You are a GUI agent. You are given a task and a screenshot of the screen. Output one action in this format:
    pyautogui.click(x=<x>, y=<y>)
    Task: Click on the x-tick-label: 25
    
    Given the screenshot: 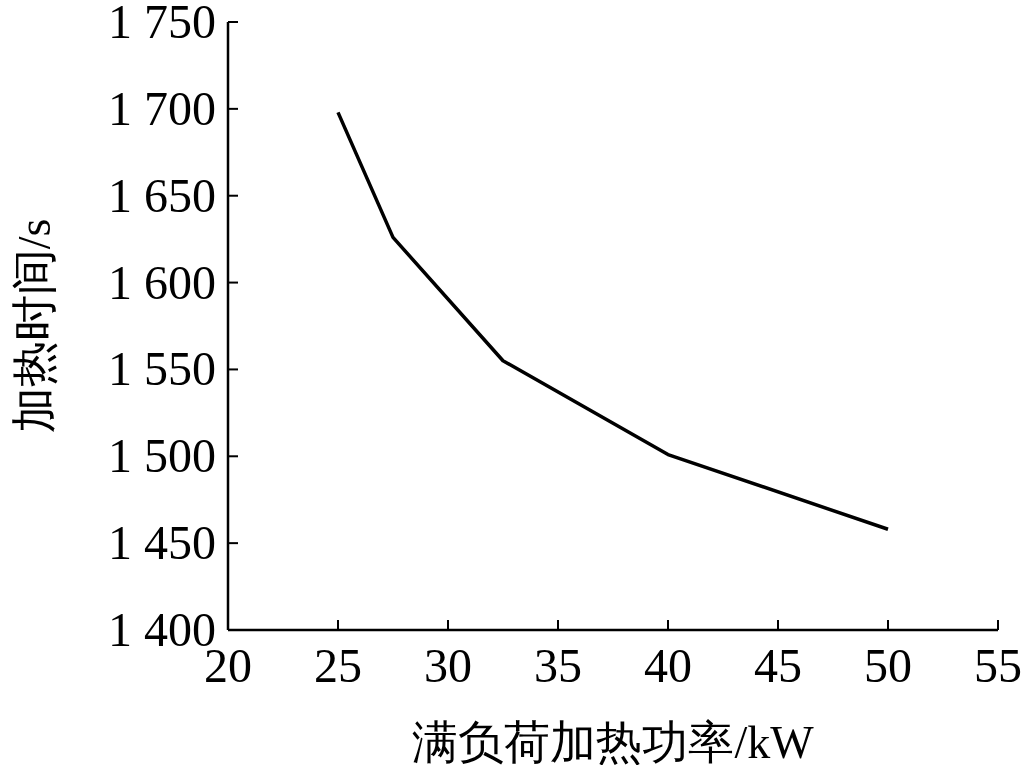 What is the action you would take?
    pyautogui.click(x=338, y=665)
    